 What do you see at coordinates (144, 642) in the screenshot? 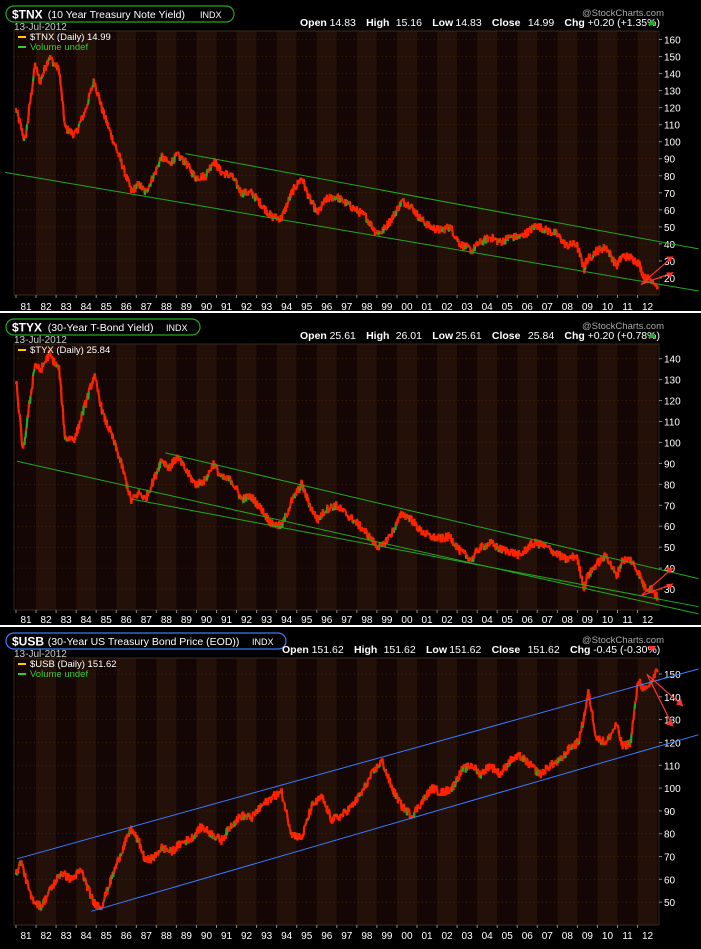
I see `chart-title: (30-Year US Treasury Bond Price (EOD))` at bounding box center [144, 642].